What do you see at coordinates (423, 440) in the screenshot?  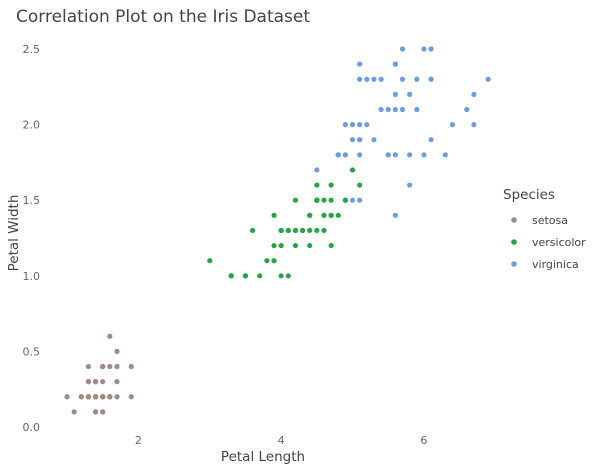 I see `x-tick-label: 6` at bounding box center [423, 440].